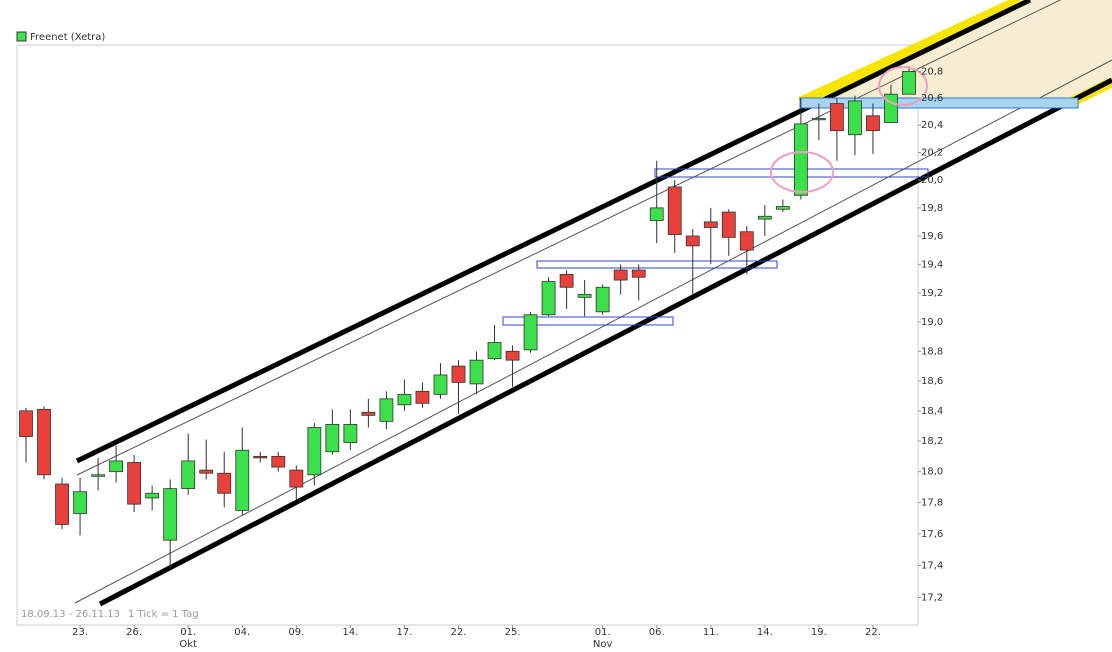 The height and width of the screenshot is (652, 1112). Describe the element at coordinates (67, 37) in the screenshot. I see `legend-label: Freenet (Xetra)` at that location.